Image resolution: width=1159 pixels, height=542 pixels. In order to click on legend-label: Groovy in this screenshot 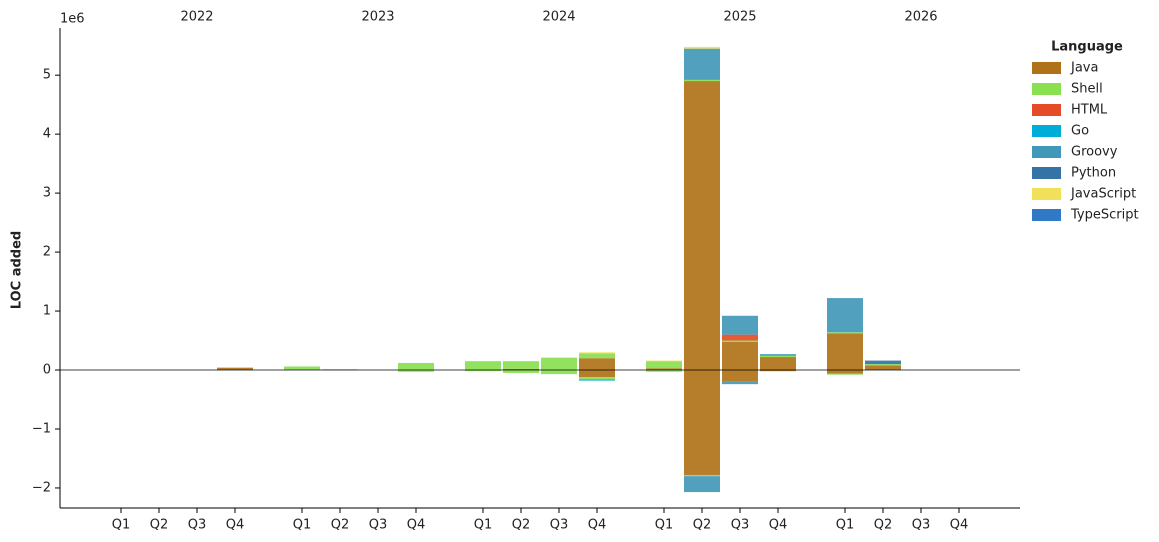, I will do `click(1094, 152)`.